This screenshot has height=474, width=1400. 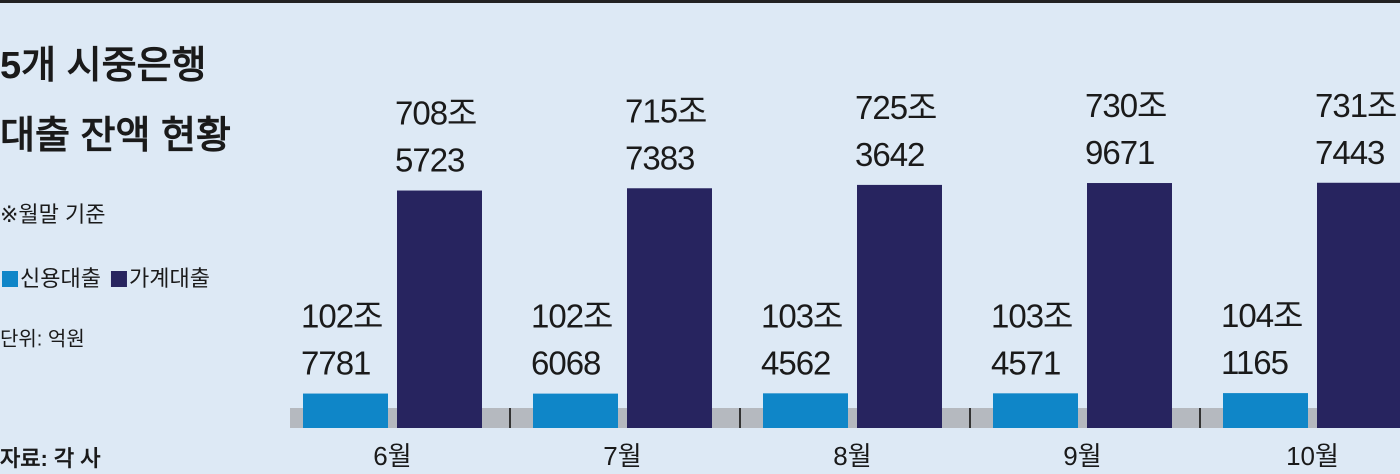 What do you see at coordinates (571, 339) in the screenshot?
I see `value-label: 102조 6068` at bounding box center [571, 339].